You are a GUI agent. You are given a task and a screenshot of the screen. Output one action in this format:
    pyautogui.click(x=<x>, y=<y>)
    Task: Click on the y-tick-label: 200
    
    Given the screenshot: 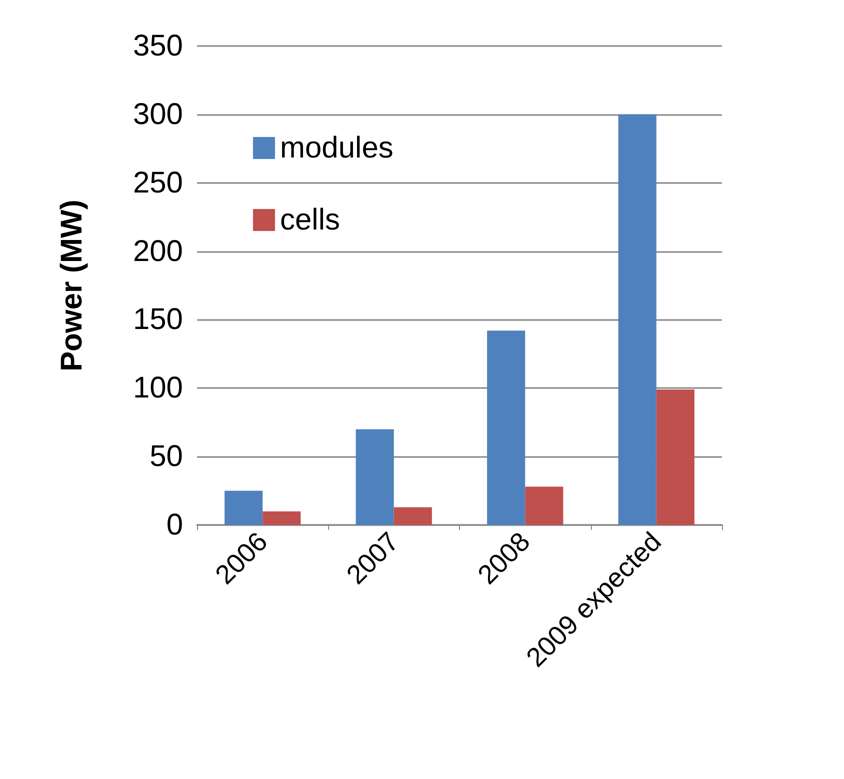 What is the action you would take?
    pyautogui.click(x=157, y=251)
    